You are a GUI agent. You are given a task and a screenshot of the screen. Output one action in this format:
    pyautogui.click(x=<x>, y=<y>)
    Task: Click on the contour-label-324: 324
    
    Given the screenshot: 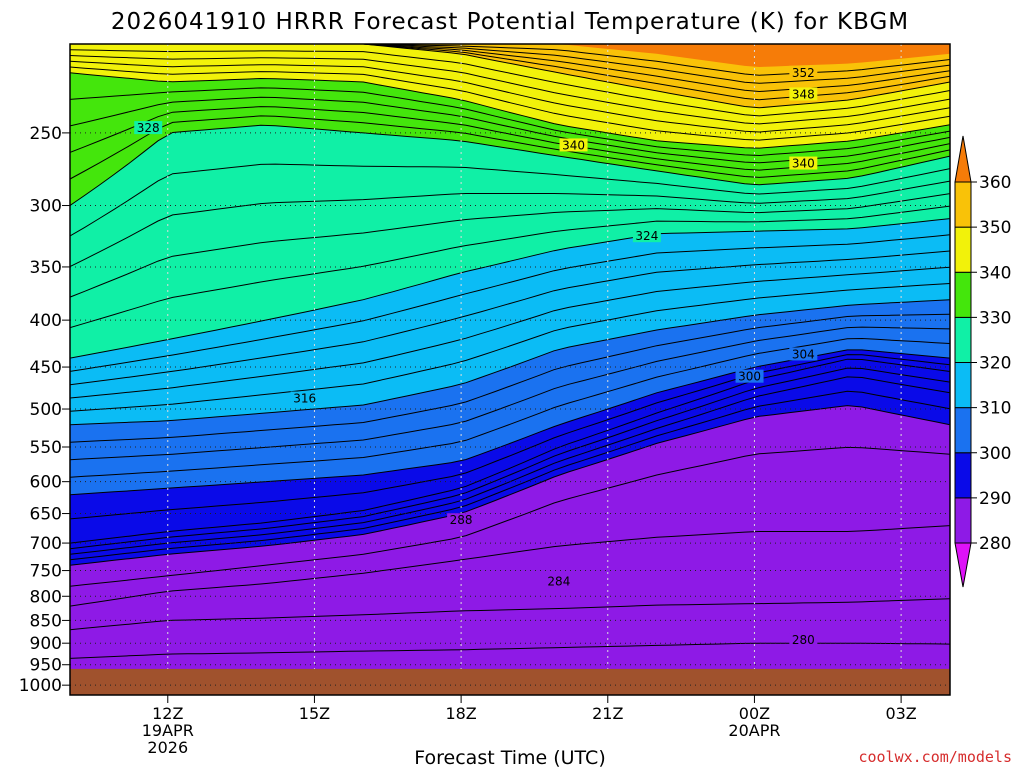 What is the action you would take?
    pyautogui.click(x=646, y=236)
    